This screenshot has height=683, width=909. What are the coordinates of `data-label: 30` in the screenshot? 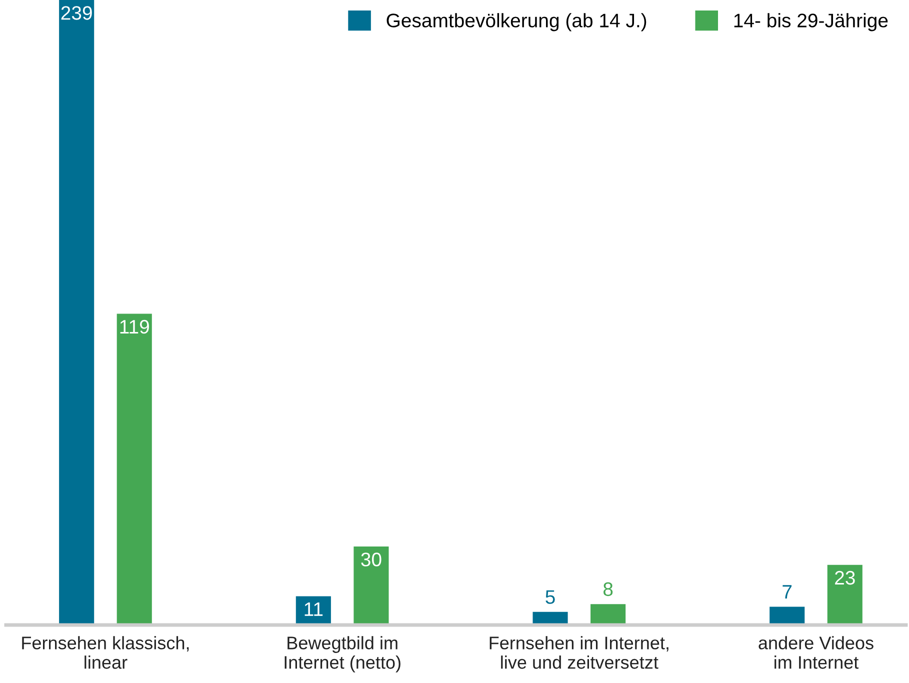 It's located at (371, 559).